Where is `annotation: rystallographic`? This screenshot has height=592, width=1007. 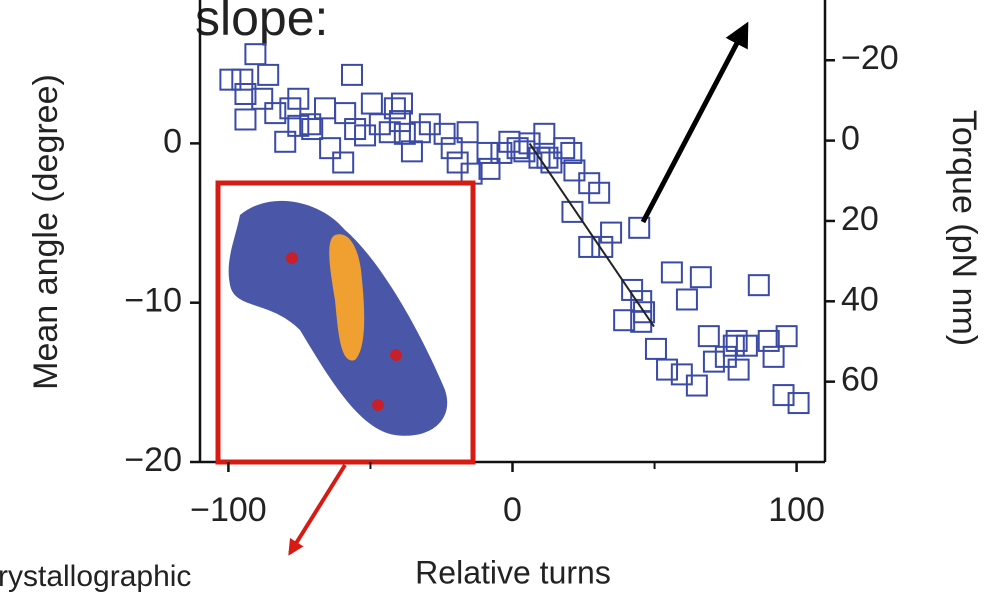 annotation: rystallographic is located at coordinates (95, 576).